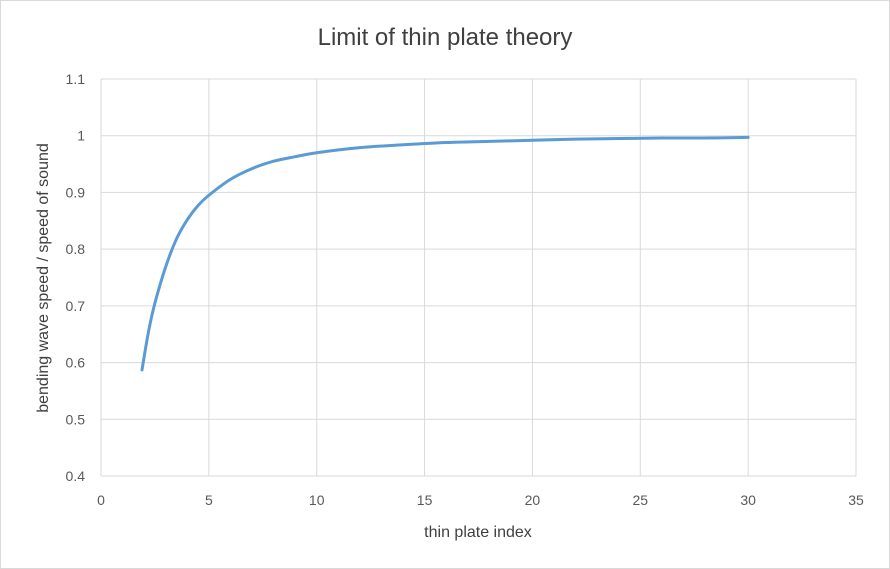  Describe the element at coordinates (478, 532) in the screenshot. I see `x-axis-title: thin plate index` at that location.